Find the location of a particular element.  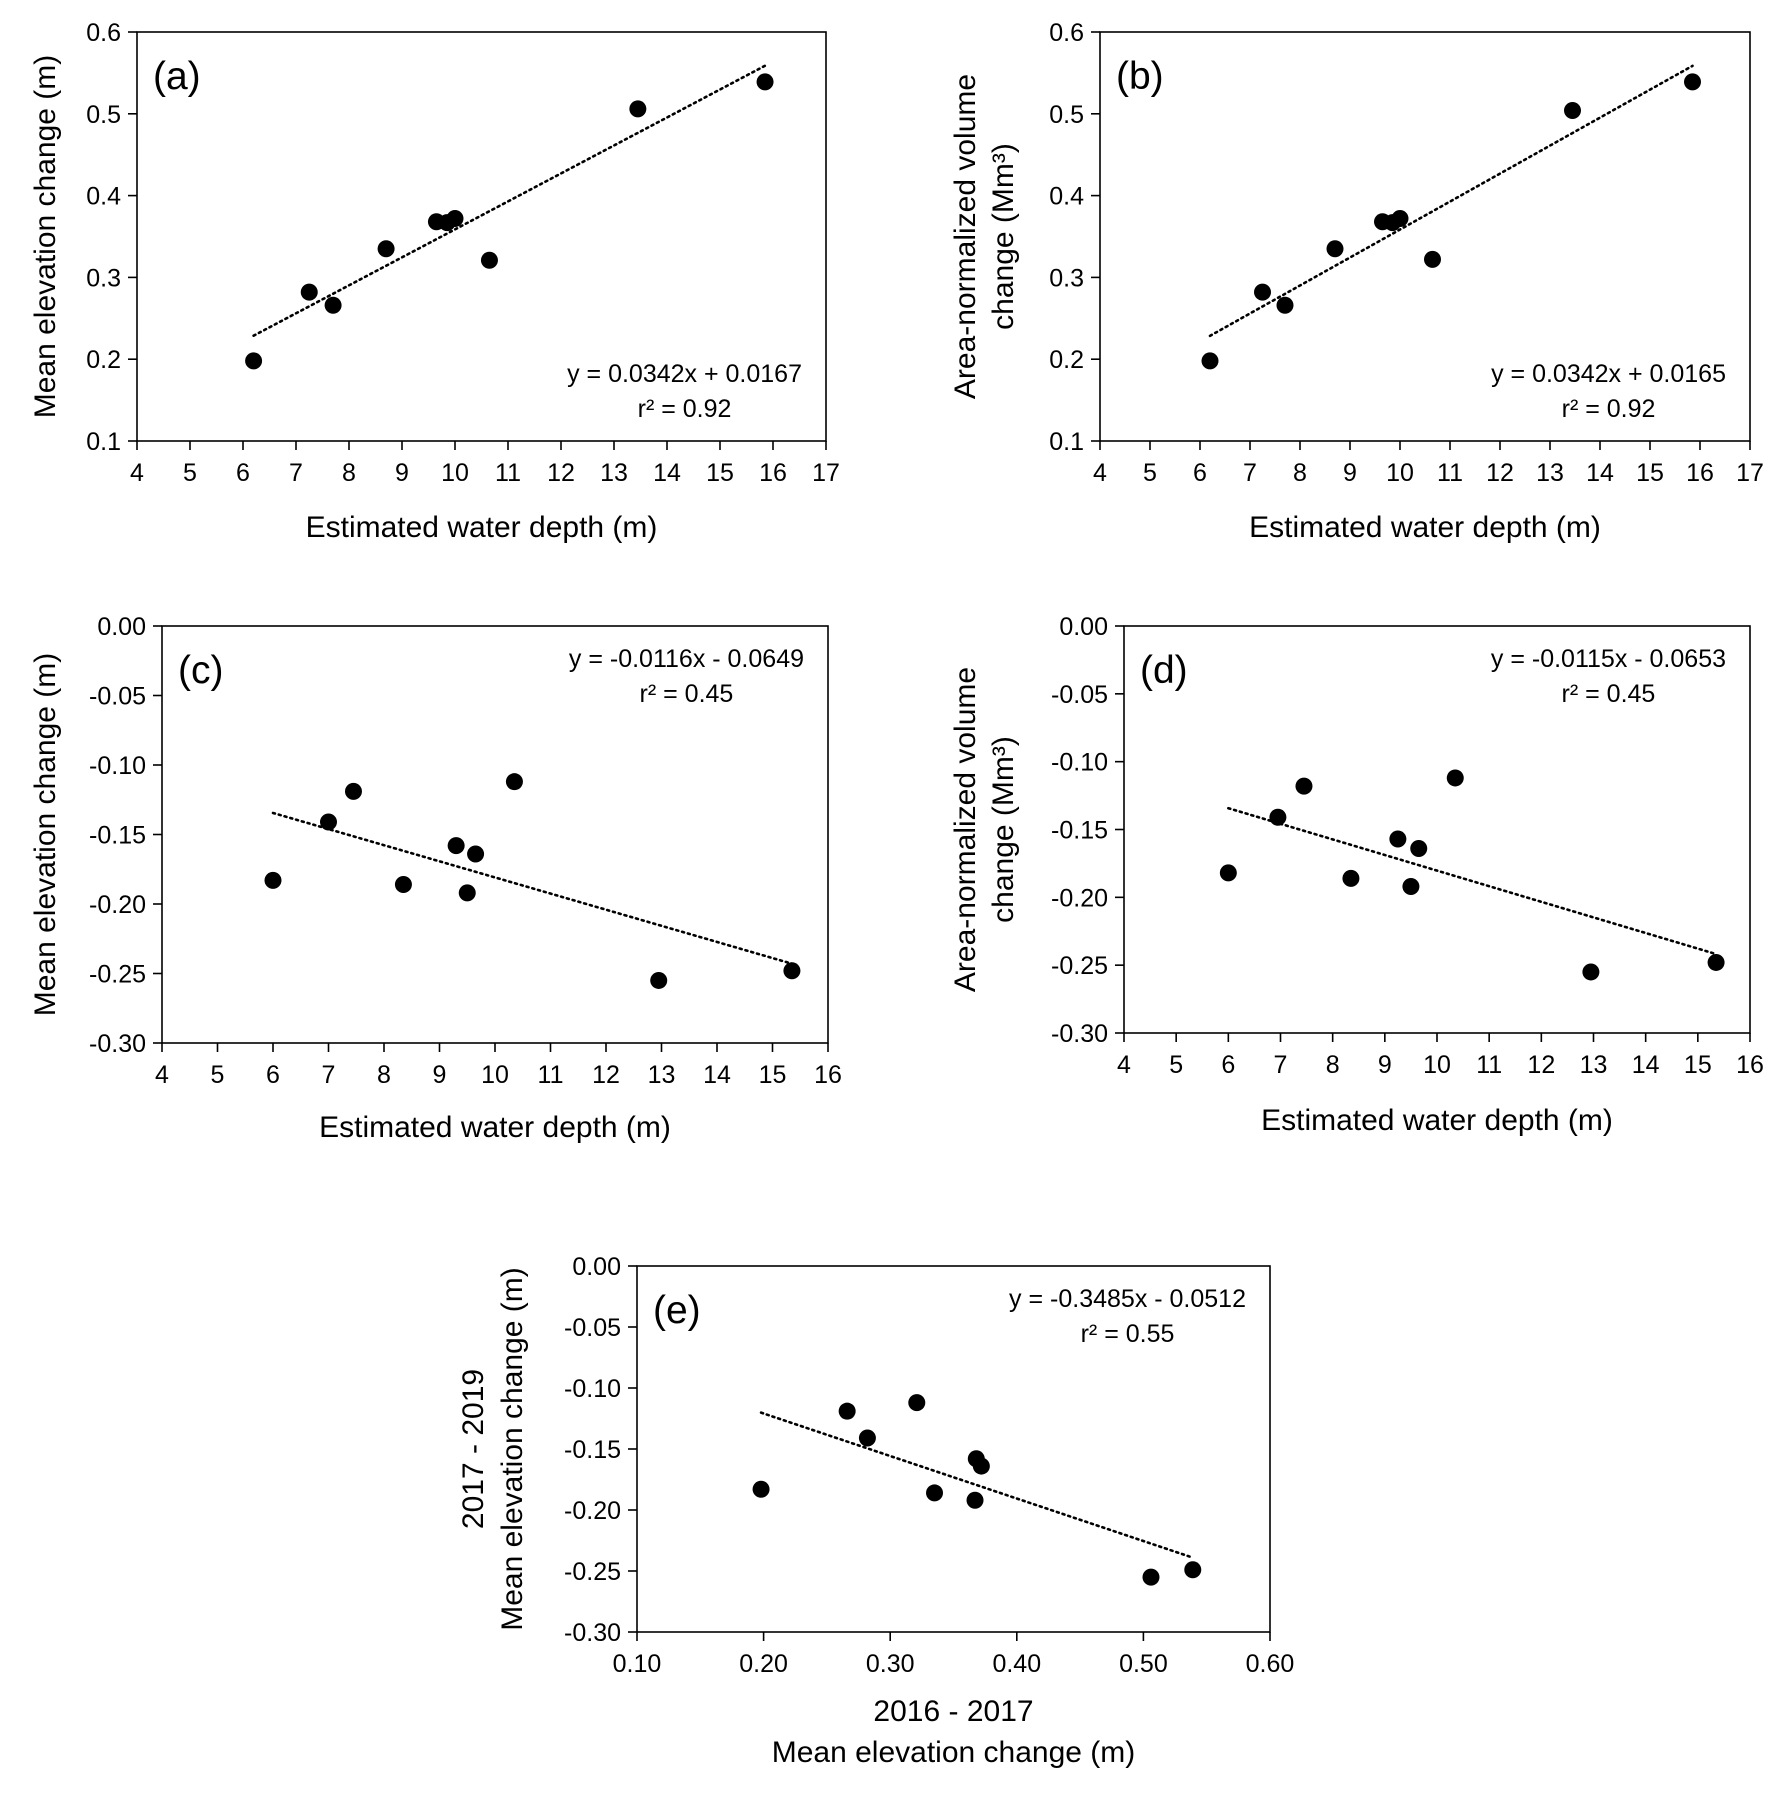

y-tick-label: -0.15 is located at coordinates (592, 1450).